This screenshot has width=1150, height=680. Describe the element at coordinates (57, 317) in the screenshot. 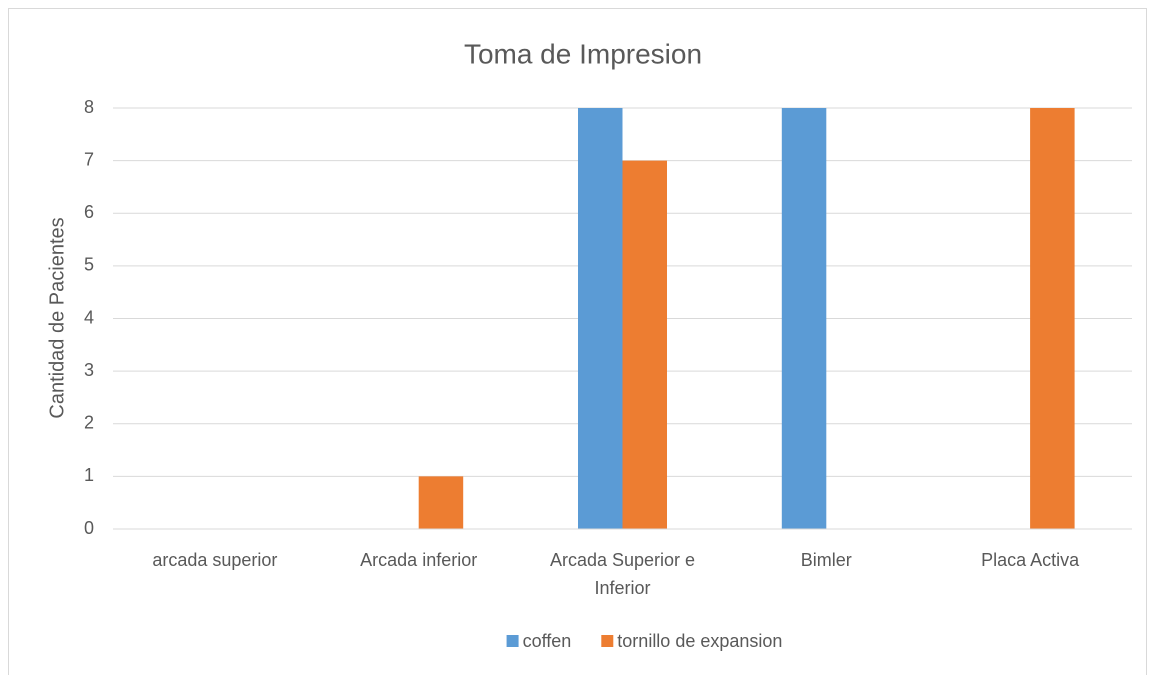

I see `y-axis-label: Cantidad de Pacientes` at that location.